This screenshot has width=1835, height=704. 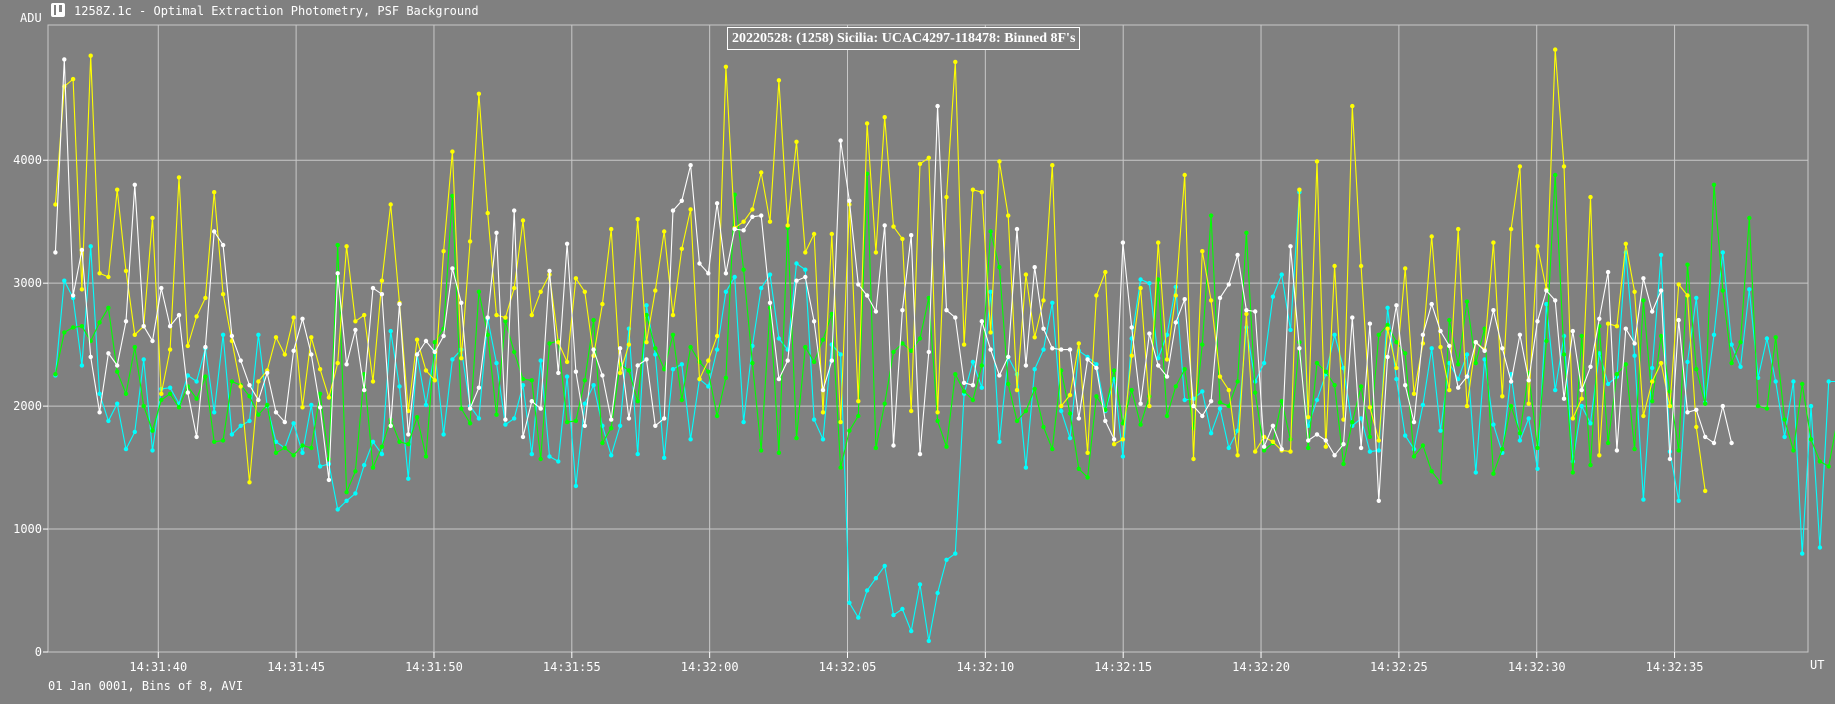 I want to click on chart-app-icon, so click(x=58, y=10).